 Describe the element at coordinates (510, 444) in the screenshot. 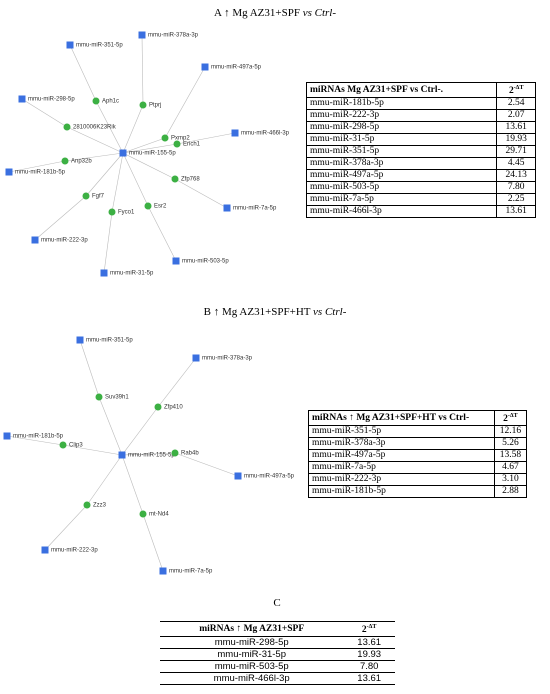

I see `value-cell: 5.26` at that location.